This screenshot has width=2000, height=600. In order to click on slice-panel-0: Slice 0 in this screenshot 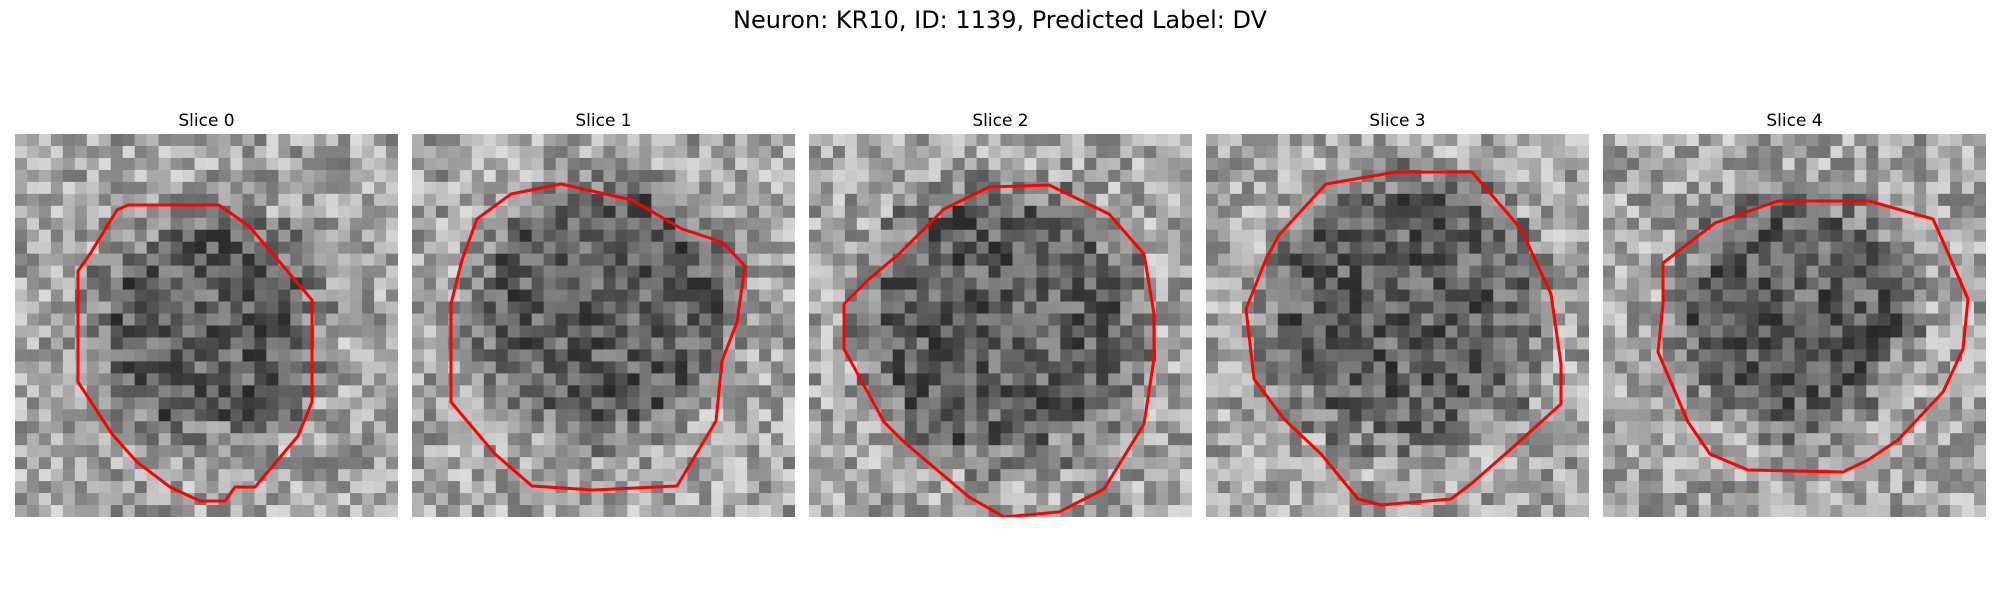, I will do `click(206, 312)`.